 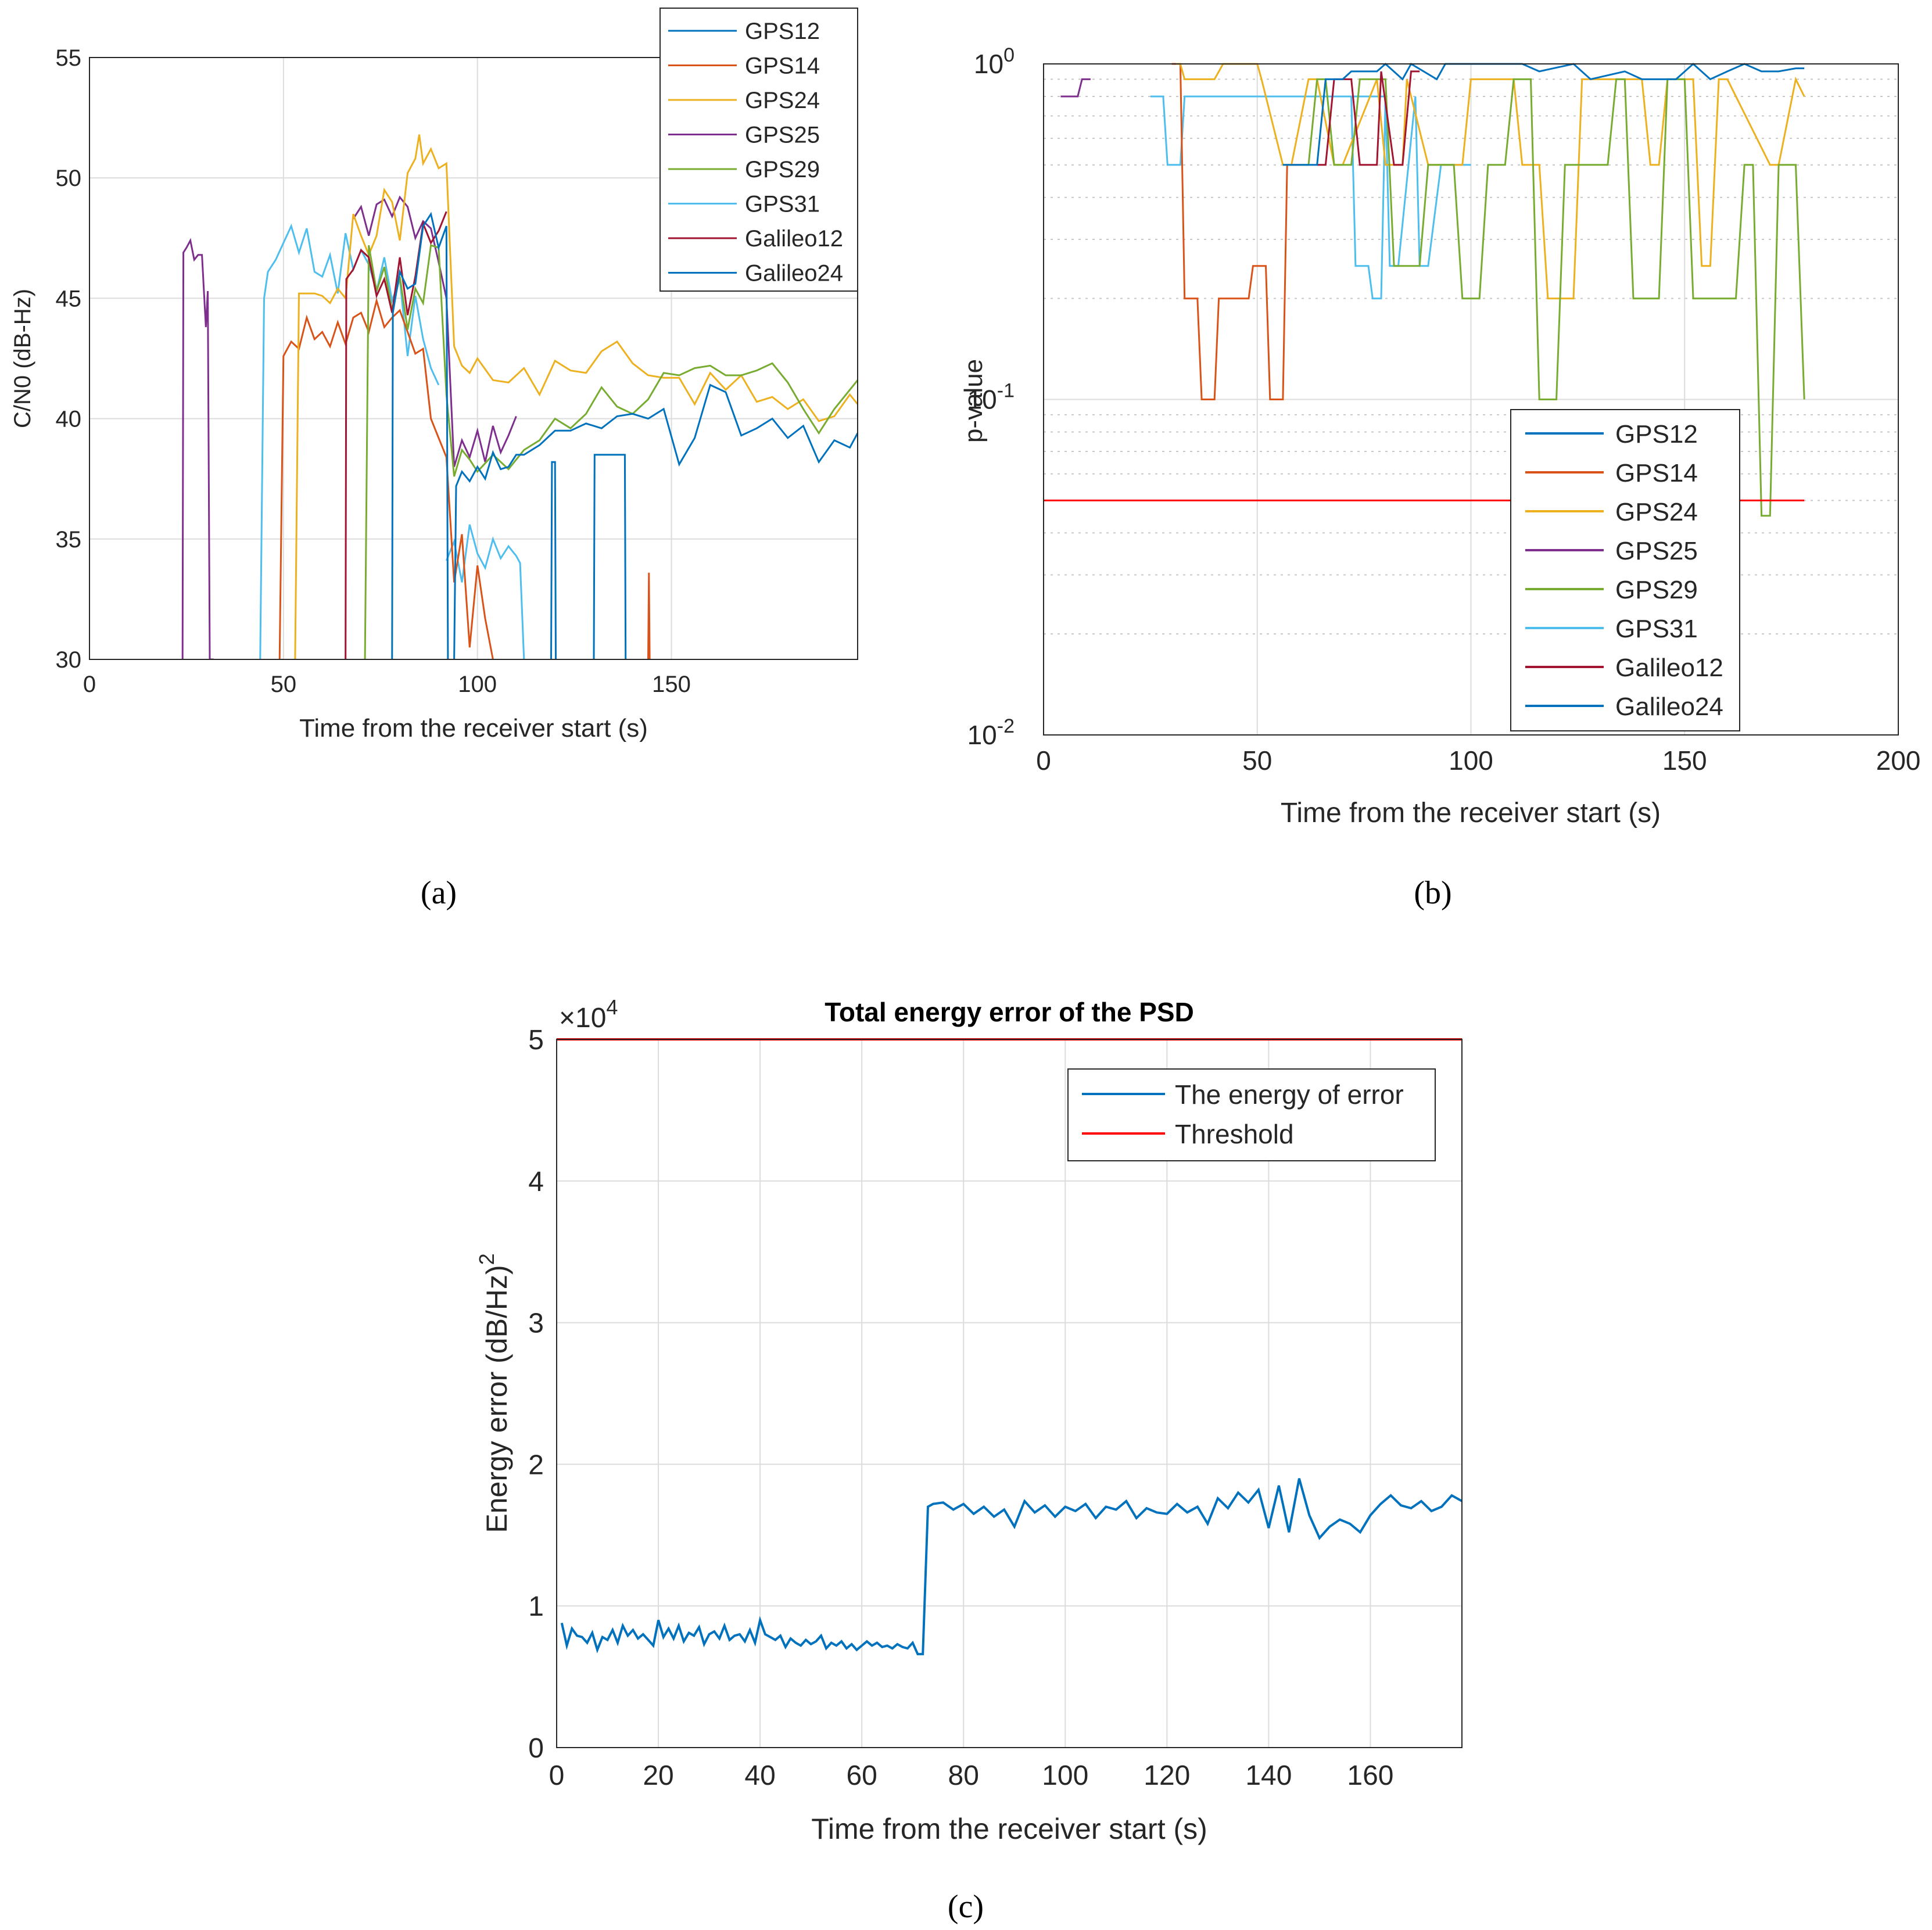 What do you see at coordinates (994, 61) in the screenshot?
I see `panel-b-ytick-label: 10⁰` at bounding box center [994, 61].